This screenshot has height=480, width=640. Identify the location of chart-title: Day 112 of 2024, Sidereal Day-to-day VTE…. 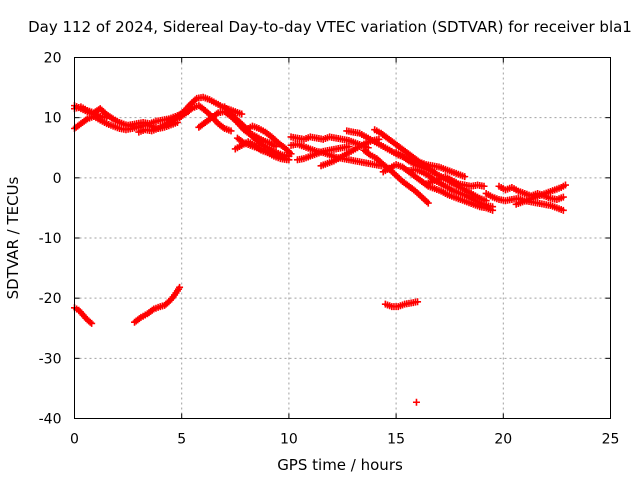
(330, 27).